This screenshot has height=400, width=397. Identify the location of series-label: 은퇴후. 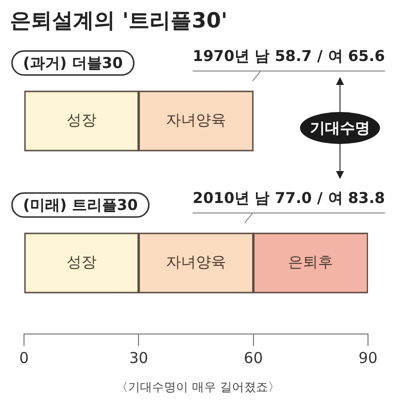
(311, 261).